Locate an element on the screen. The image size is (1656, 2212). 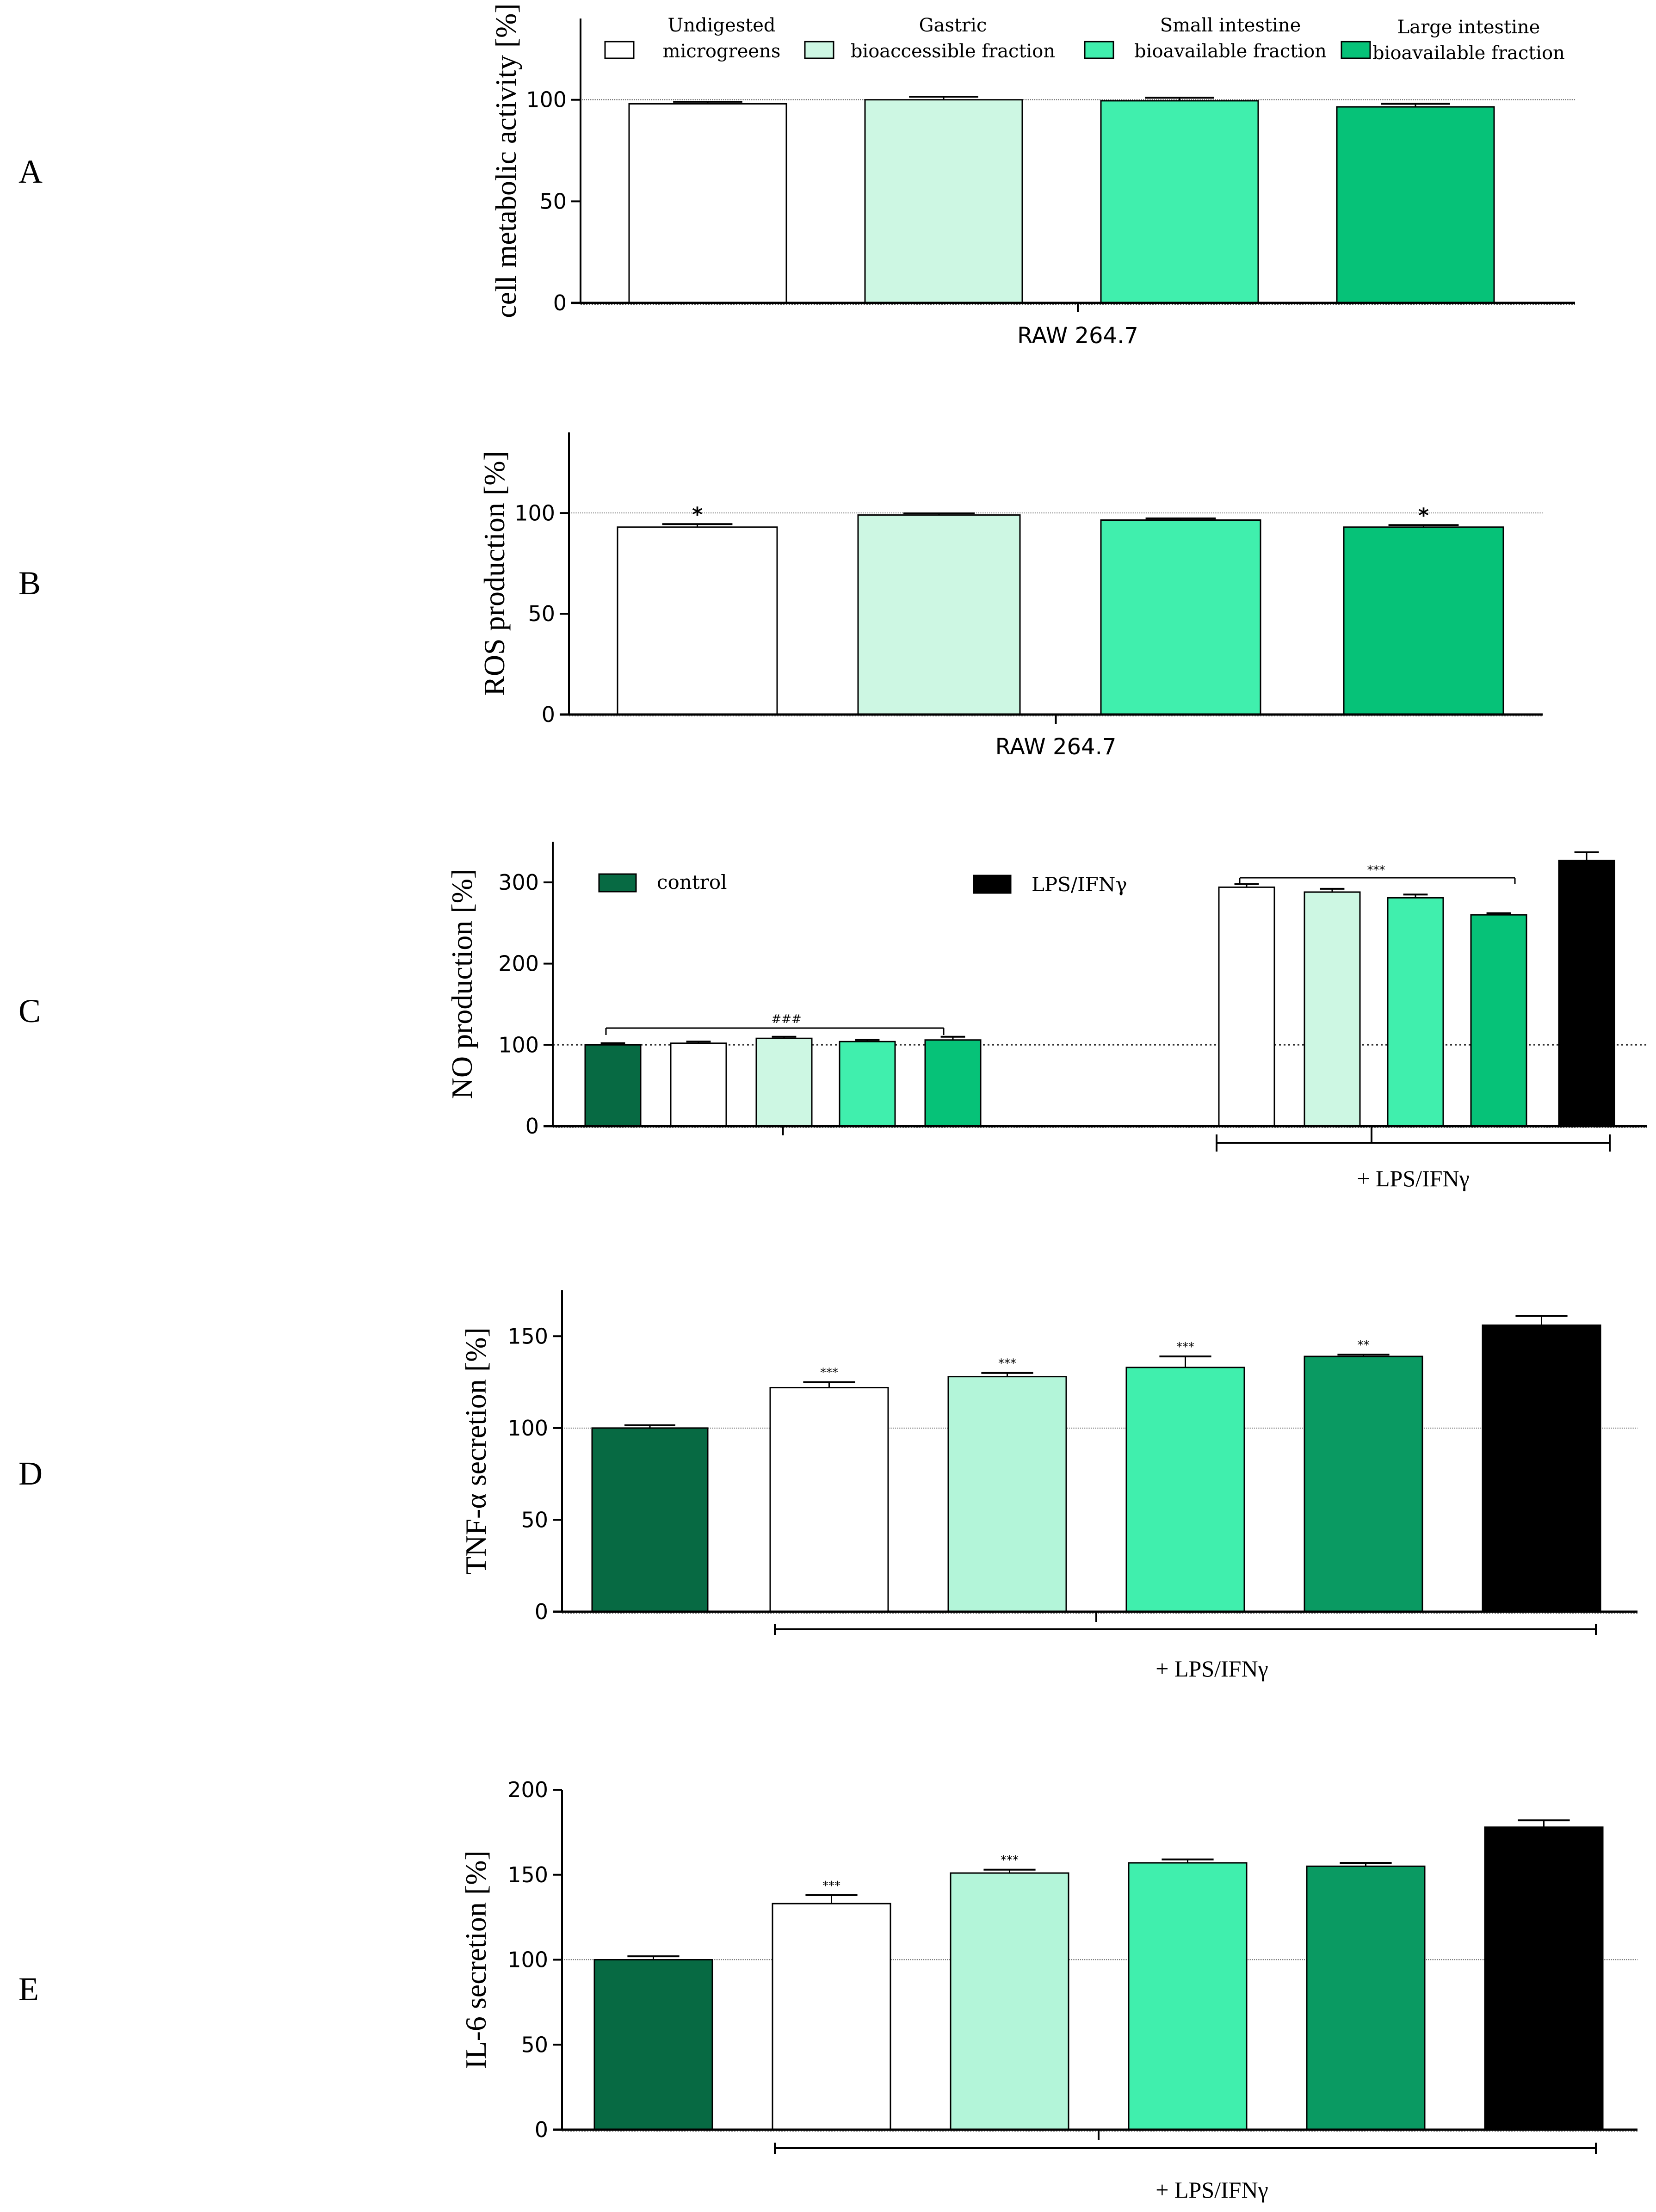
legend-label: Large intestine is located at coordinates (1468, 28).